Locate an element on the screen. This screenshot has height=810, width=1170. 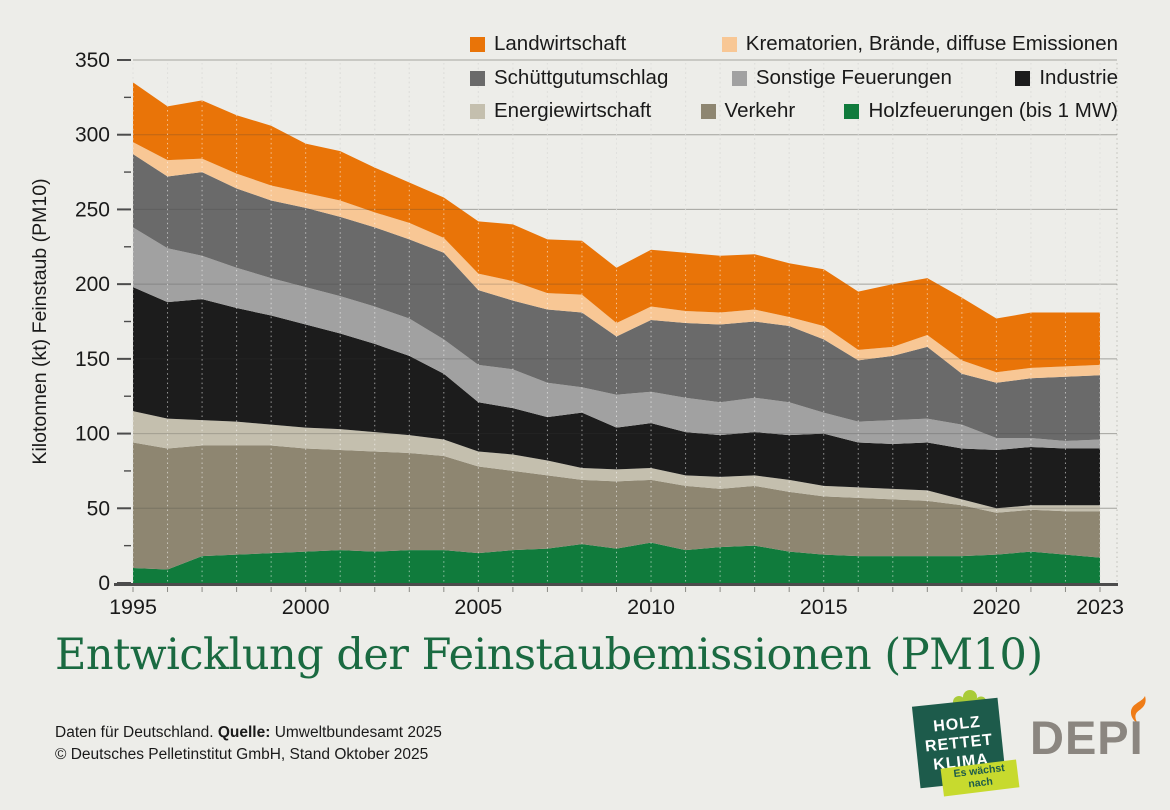
y-tick-label: 200 is located at coordinates (92, 284).